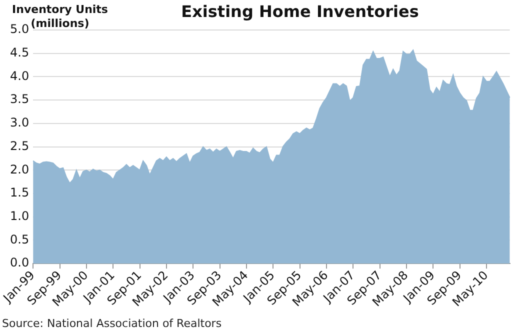 The width and height of the screenshot is (520, 332). I want to click on y-tick-label: 1.5, so click(20, 193).